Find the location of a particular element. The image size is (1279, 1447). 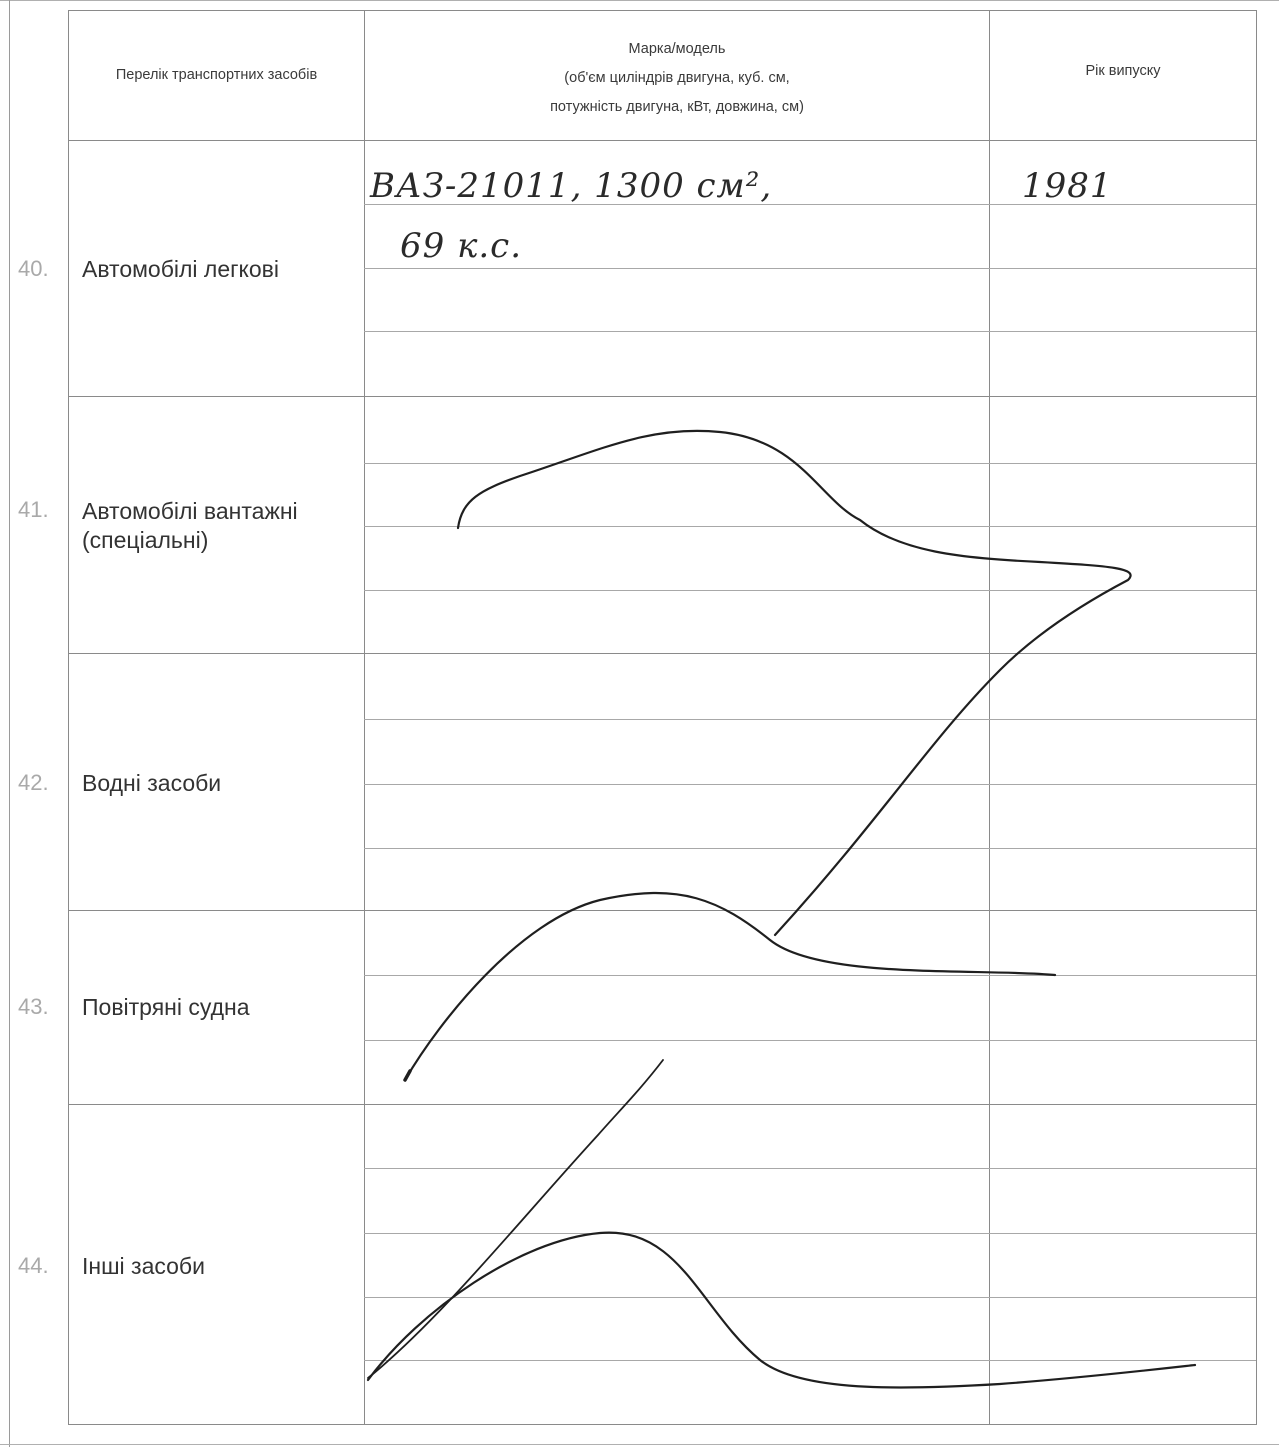

table-border-top is located at coordinates (662, 10).